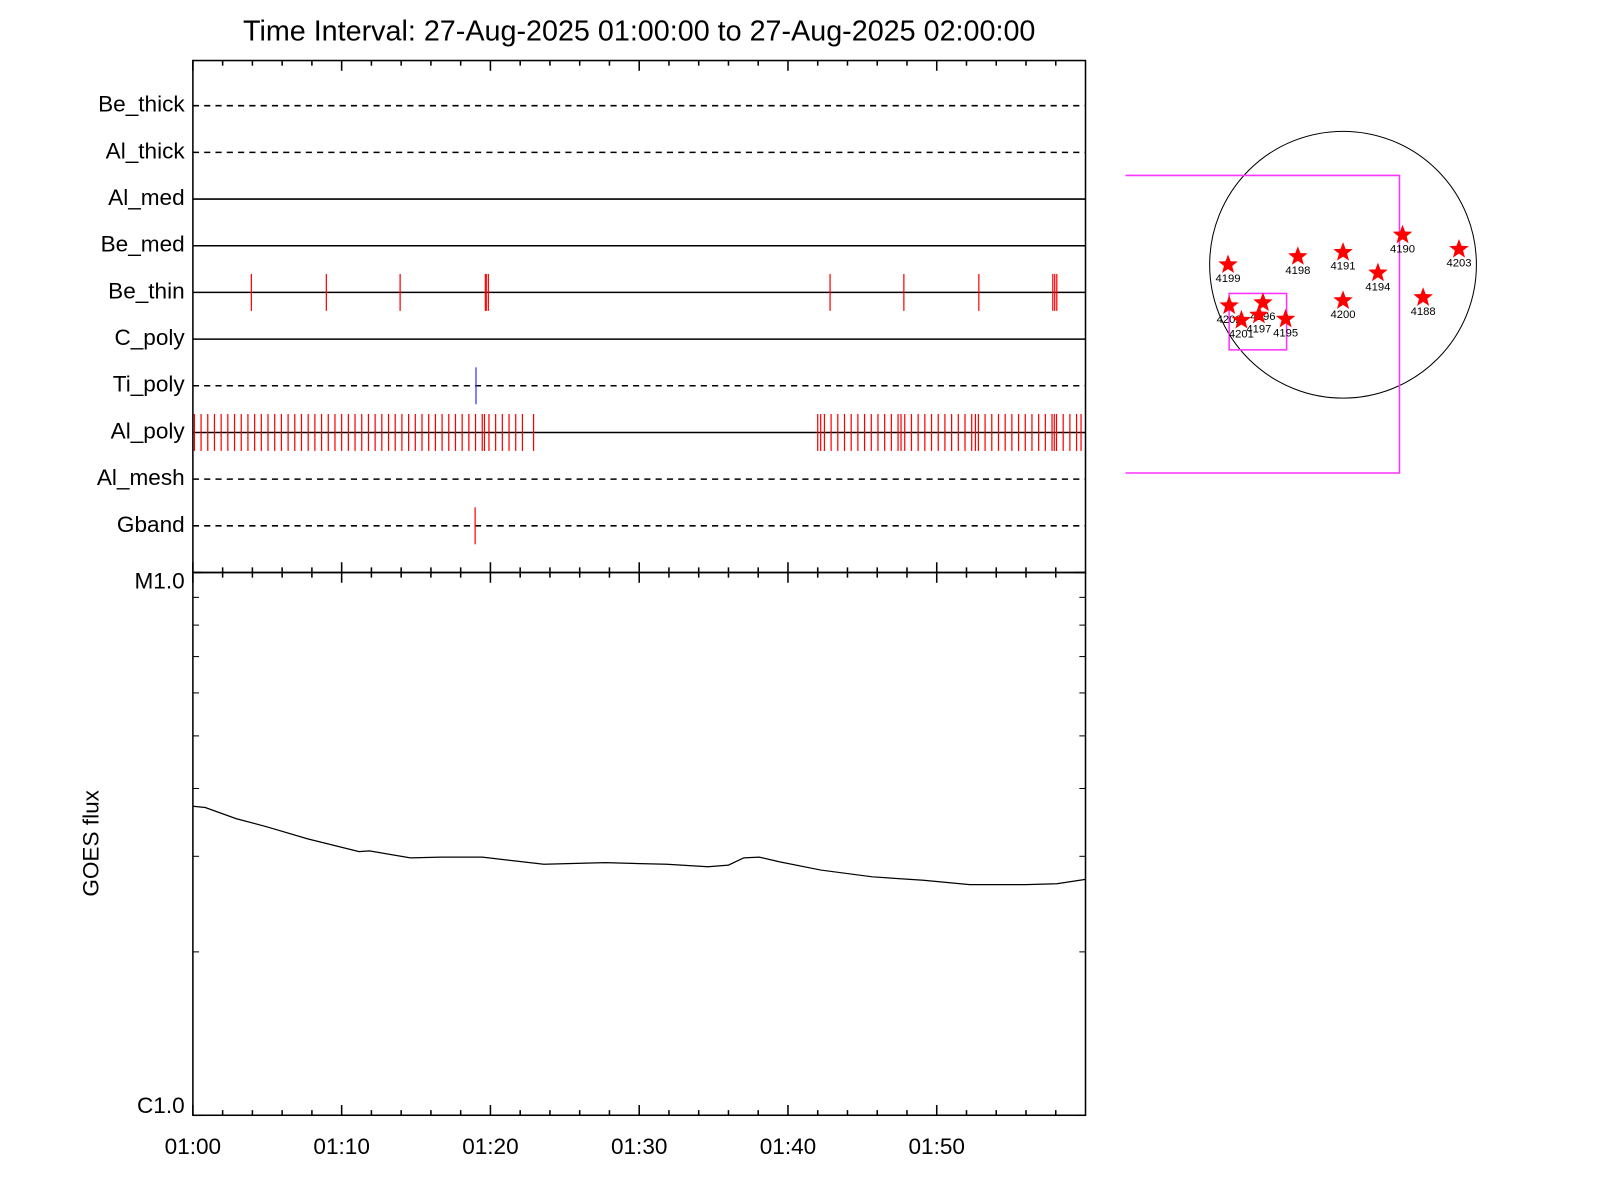 The height and width of the screenshot is (1200, 1600). I want to click on region-label: 4202, so click(1229, 320).